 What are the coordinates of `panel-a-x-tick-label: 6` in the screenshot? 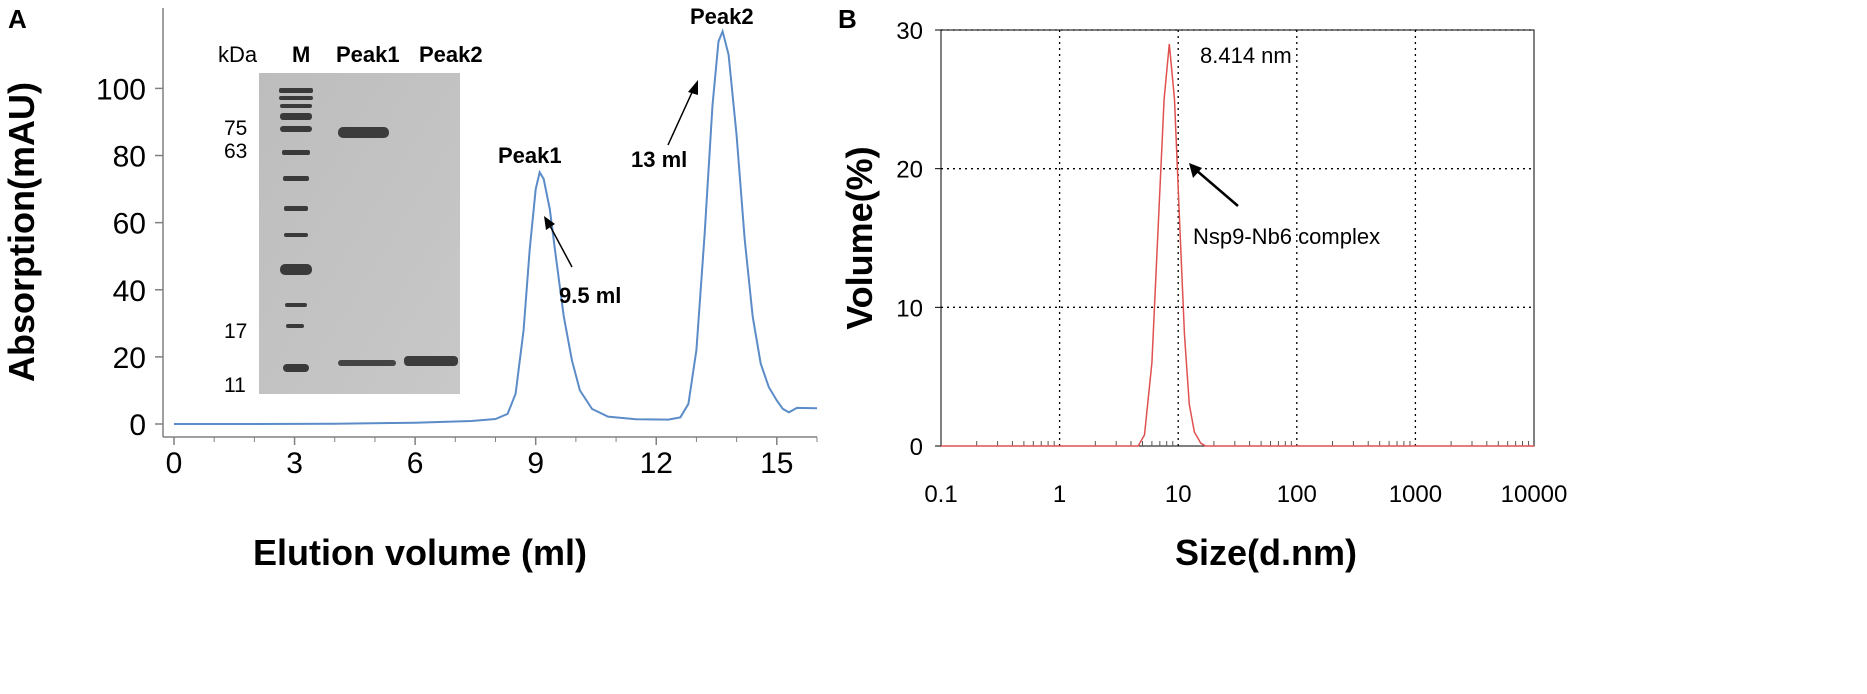 It's located at (415, 463).